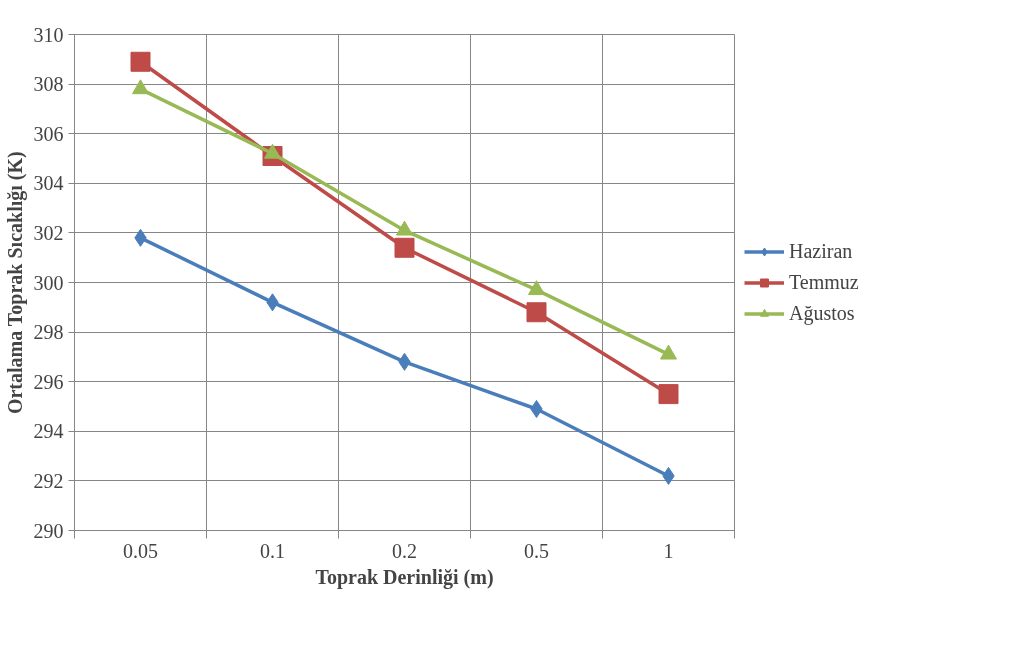 Image resolution: width=1018 pixels, height=650 pixels. What do you see at coordinates (48, 232) in the screenshot?
I see `y-tick-label: 302` at bounding box center [48, 232].